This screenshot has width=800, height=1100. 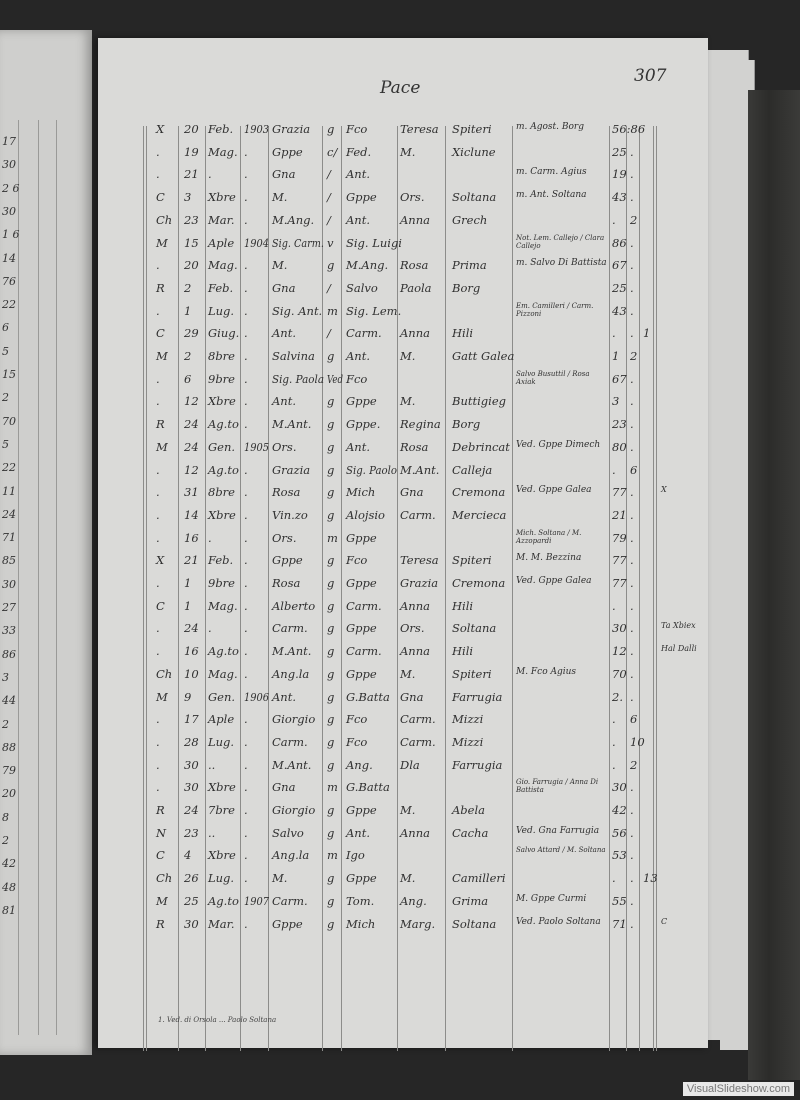 What do you see at coordinates (222, 696) in the screenshot?
I see `cell-month: Gen.` at bounding box center [222, 696].